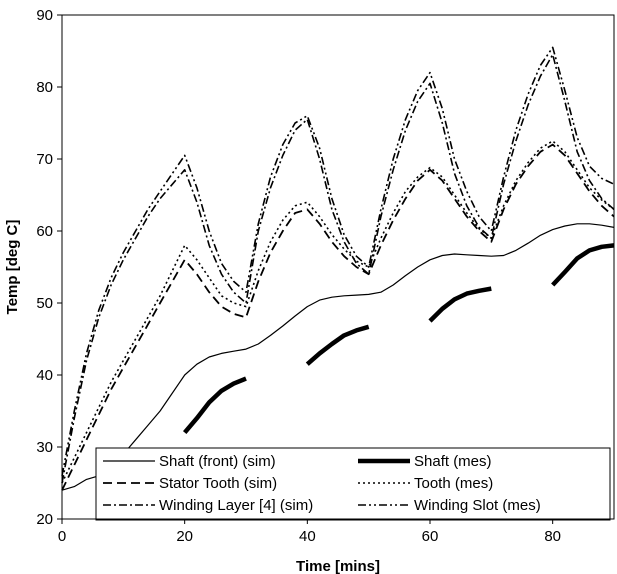  Describe the element at coordinates (217, 461) in the screenshot. I see `legend-label-shaft-front-sim: Shaft (front) (sim)` at that location.